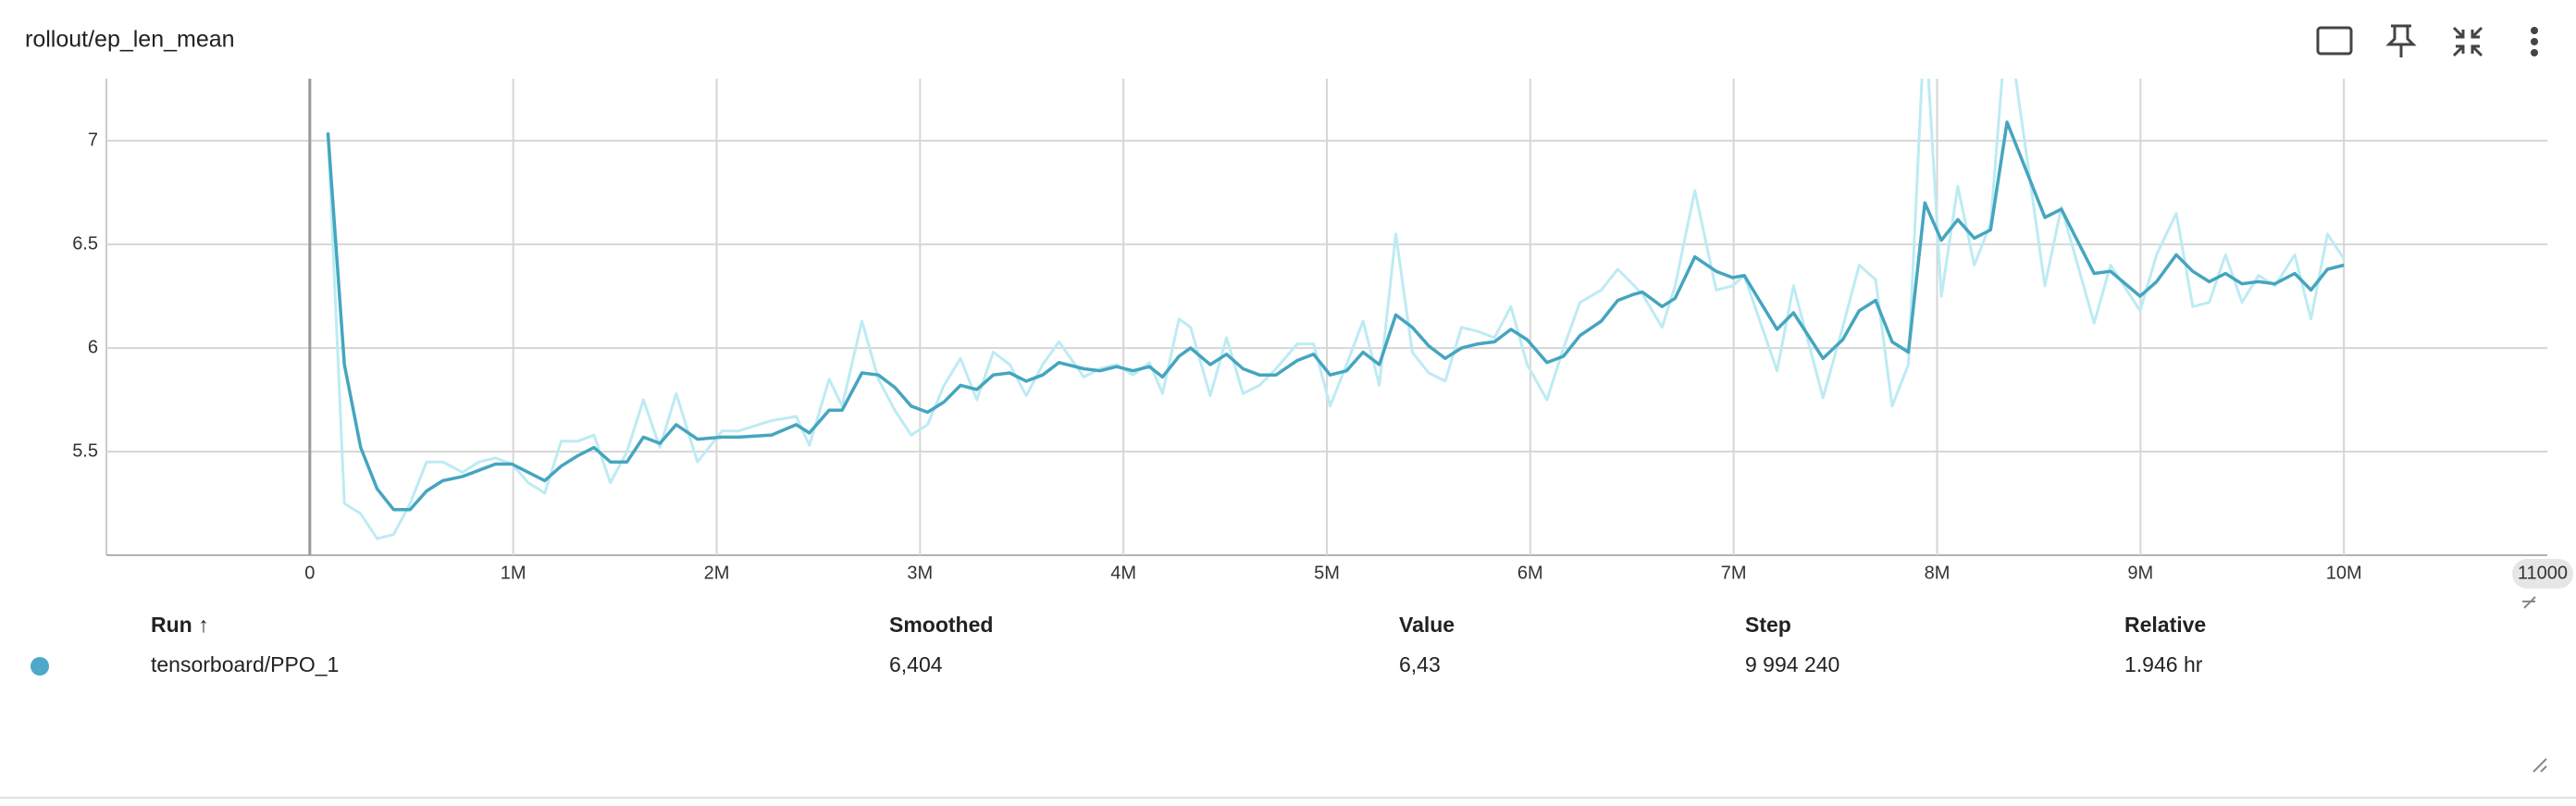 The height and width of the screenshot is (806, 2576). Describe the element at coordinates (130, 40) in the screenshot. I see `chart-title: rollout/ep_len_mean` at that location.